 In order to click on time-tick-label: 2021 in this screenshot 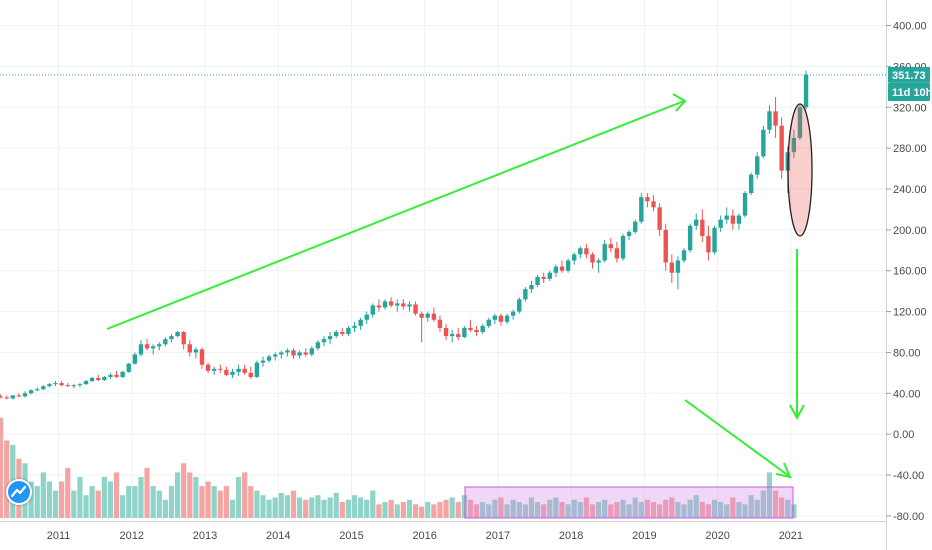, I will do `click(791, 536)`.